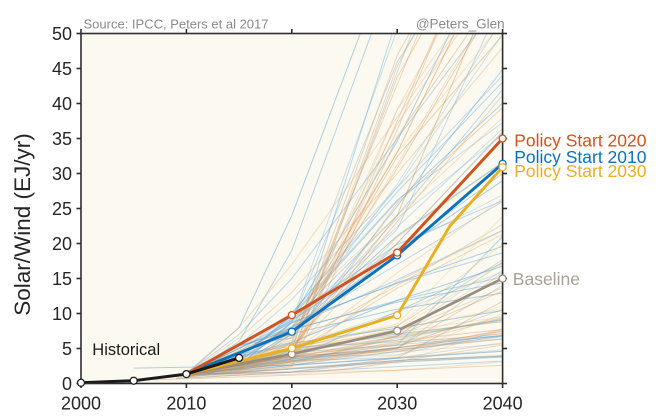 This screenshot has width=665, height=419. What do you see at coordinates (81, 404) in the screenshot?
I see `svg-text: 2000` at bounding box center [81, 404].